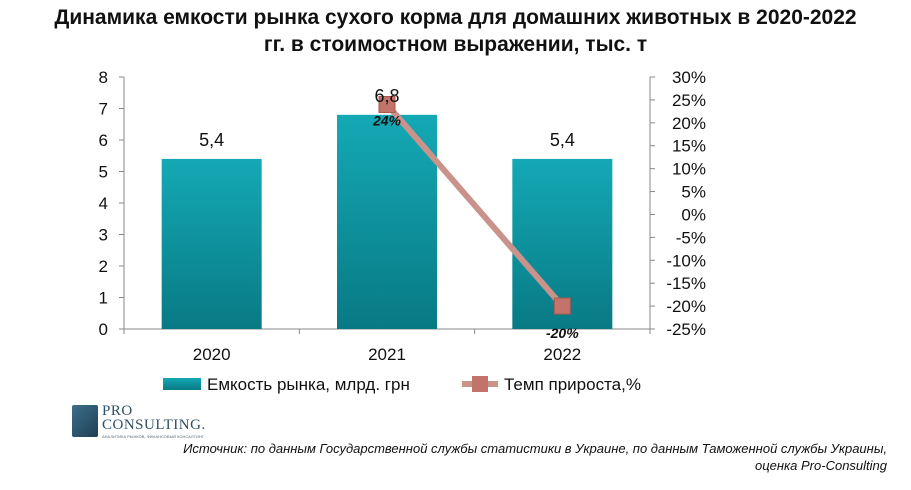  What do you see at coordinates (686, 329) in the screenshot?
I see `right-tick-label: -25%` at bounding box center [686, 329].